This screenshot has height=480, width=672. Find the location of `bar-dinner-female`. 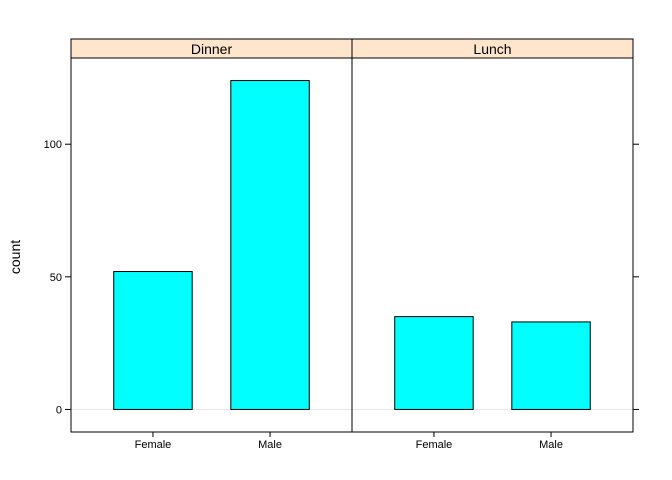

bar-dinner-female is located at coordinates (153, 340).